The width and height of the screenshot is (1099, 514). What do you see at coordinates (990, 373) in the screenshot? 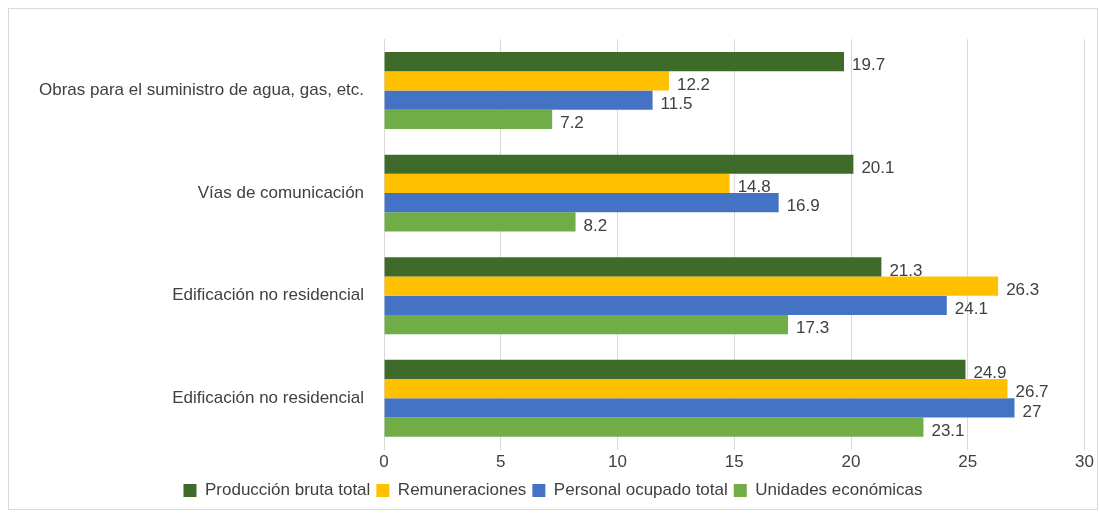
I see `data-label: 24.9` at bounding box center [990, 373].